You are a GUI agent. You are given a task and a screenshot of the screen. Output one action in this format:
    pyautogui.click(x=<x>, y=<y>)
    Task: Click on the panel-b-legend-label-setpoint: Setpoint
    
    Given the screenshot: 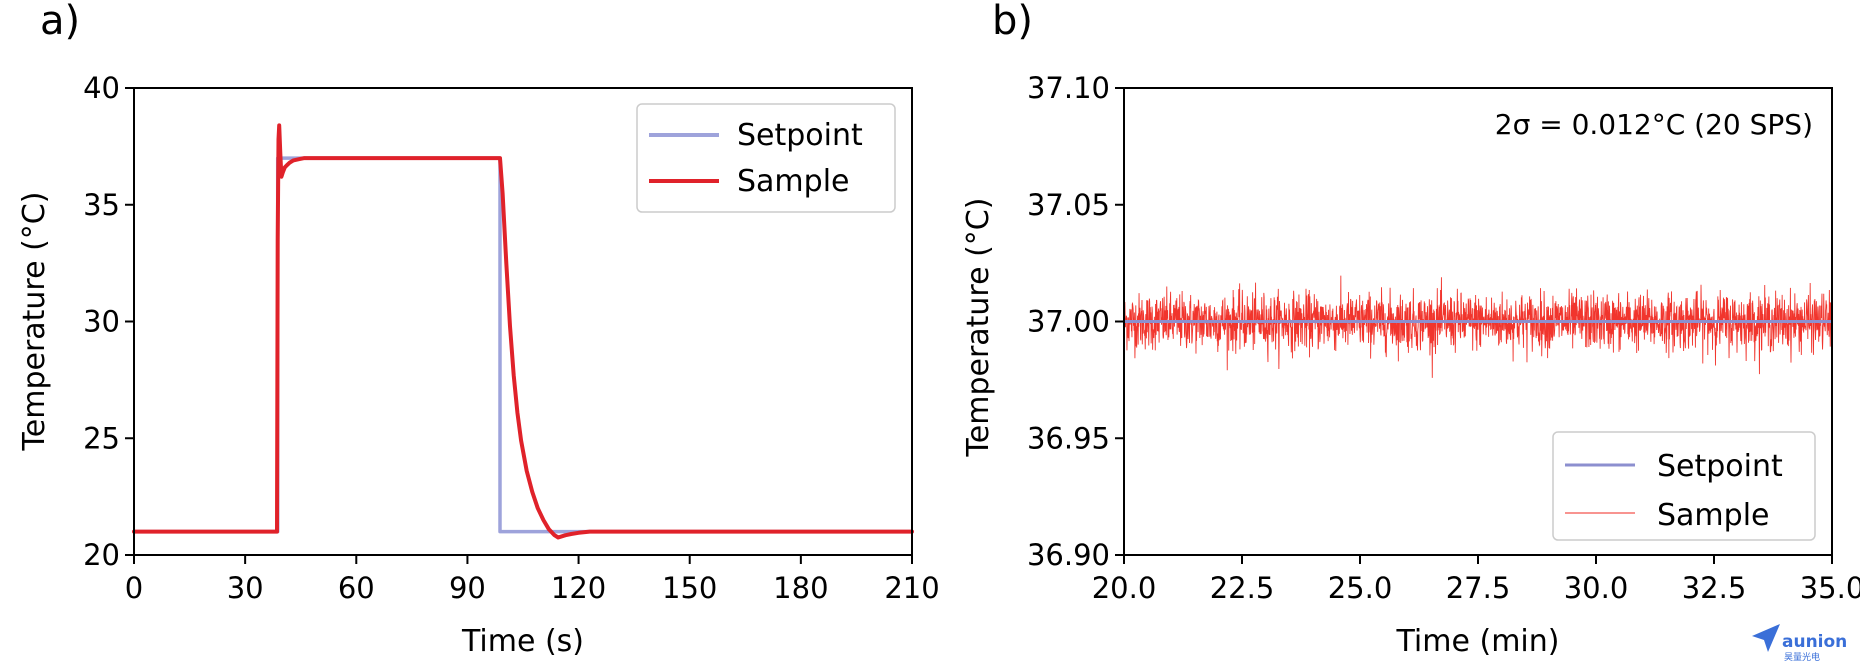 What is the action you would take?
    pyautogui.click(x=1720, y=466)
    